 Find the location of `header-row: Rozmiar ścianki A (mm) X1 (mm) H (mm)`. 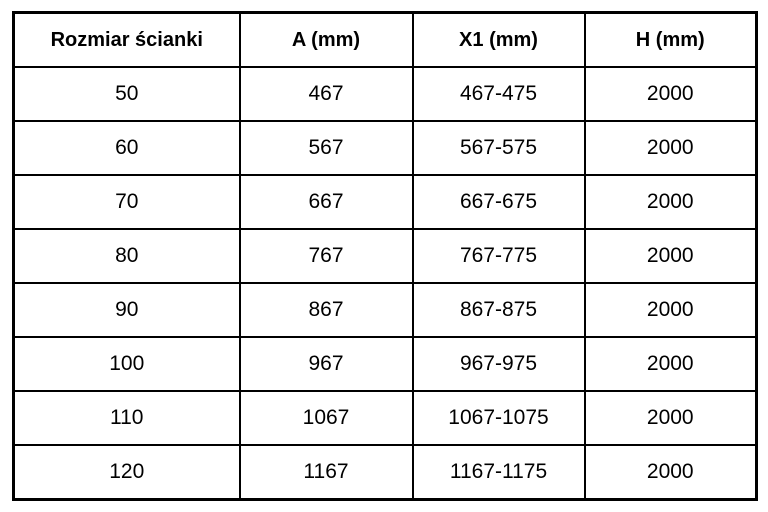

header-row: Rozmiar ścianki A (mm) X1 (mm) H (mm) is located at coordinates (385, 39).